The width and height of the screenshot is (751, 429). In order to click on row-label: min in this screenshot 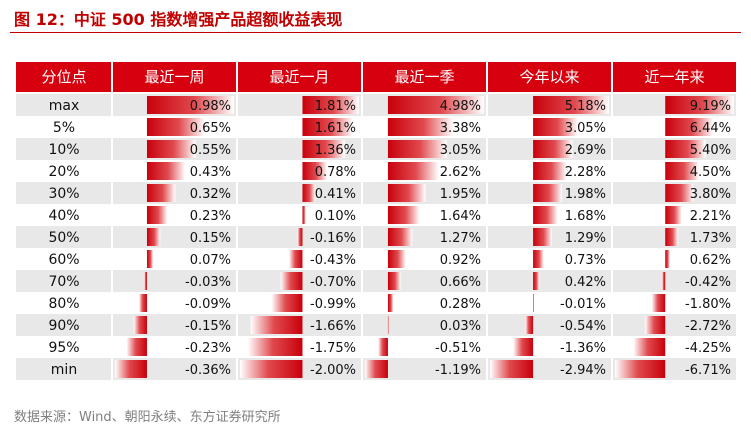, I will do `click(64, 370)`.